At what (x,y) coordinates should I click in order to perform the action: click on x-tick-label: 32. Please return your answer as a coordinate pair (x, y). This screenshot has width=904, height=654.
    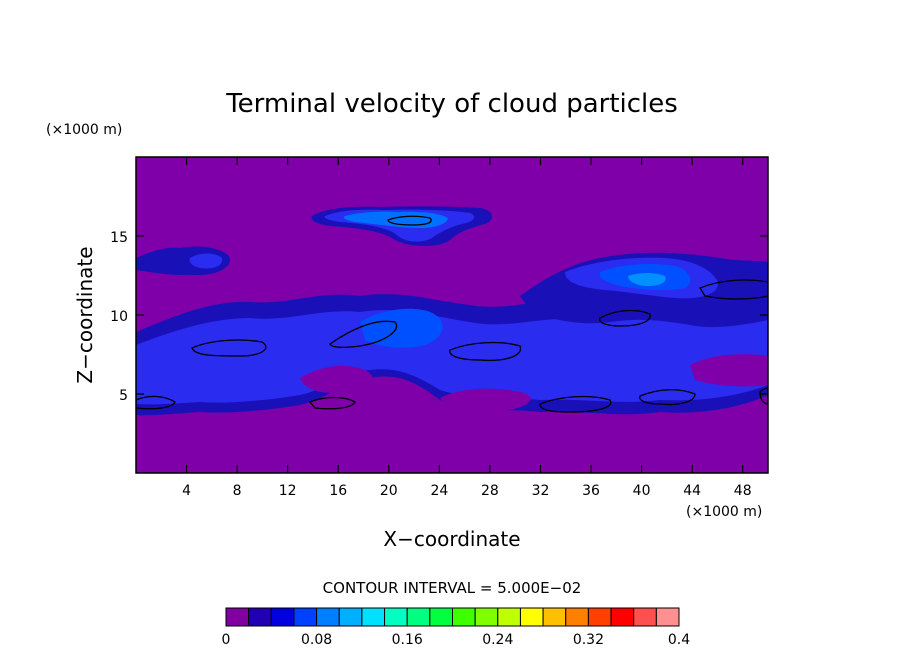
    Looking at the image, I should click on (541, 491).